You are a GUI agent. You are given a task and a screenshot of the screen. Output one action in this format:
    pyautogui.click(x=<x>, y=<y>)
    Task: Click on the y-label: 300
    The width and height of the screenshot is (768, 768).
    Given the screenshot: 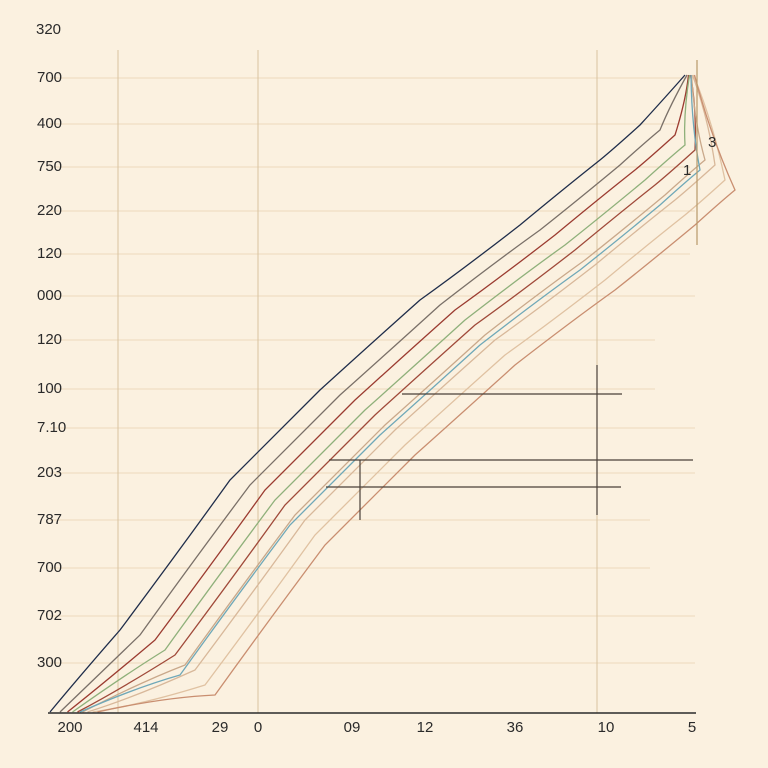 What is the action you would take?
    pyautogui.click(x=49, y=662)
    